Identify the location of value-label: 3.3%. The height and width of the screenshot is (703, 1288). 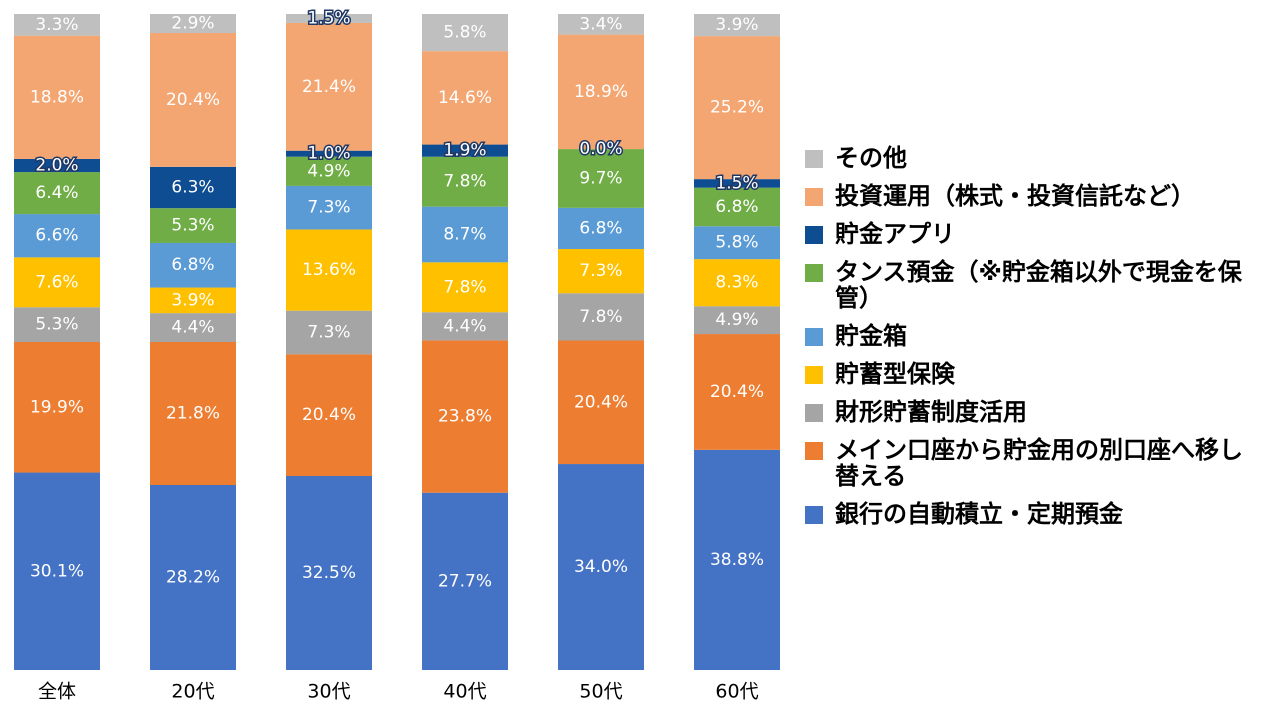
(56, 25).